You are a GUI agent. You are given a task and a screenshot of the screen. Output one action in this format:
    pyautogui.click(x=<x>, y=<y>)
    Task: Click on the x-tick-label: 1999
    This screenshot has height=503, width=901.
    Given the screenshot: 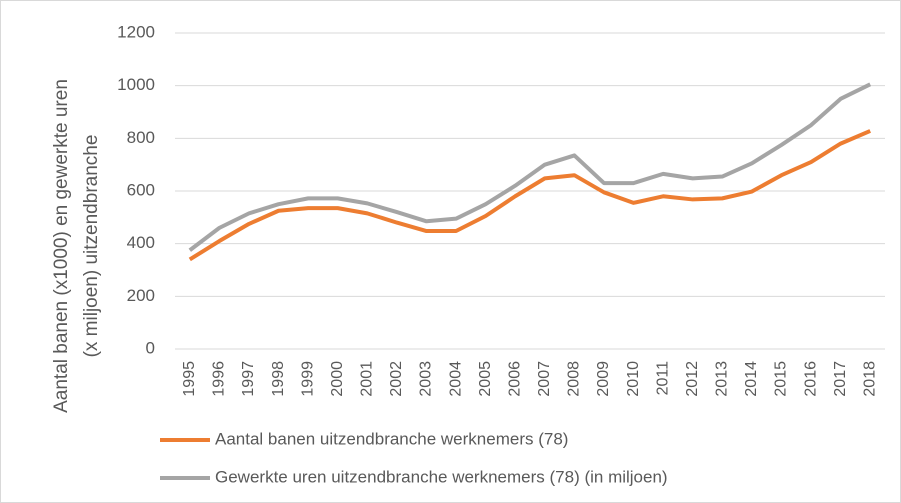 What is the action you would take?
    pyautogui.click(x=307, y=379)
    